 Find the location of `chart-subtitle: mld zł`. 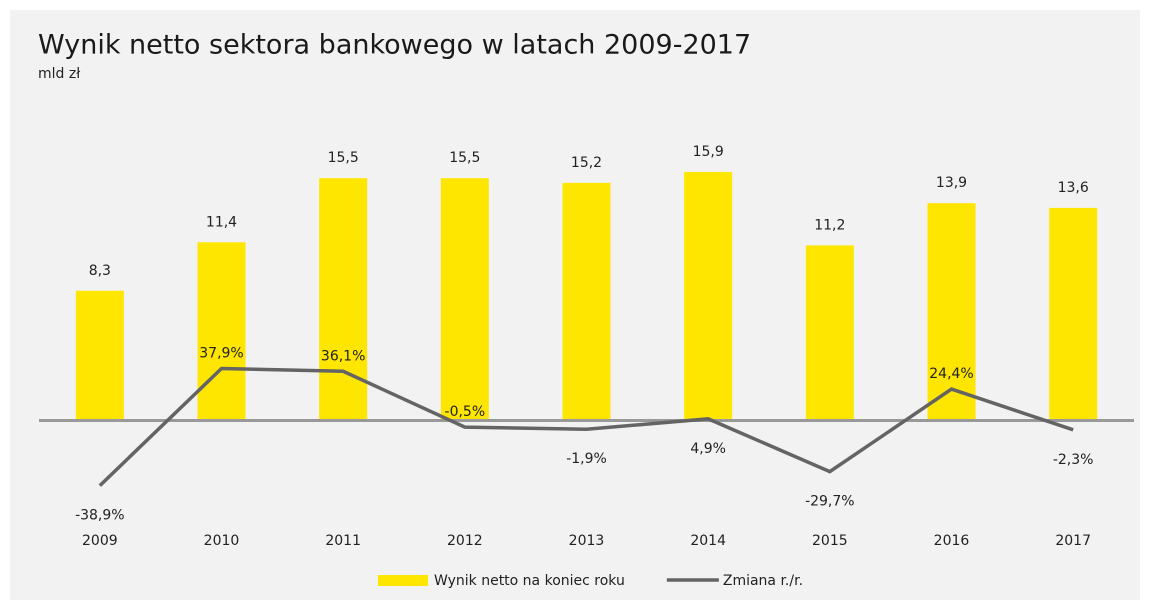

chart-subtitle: mld zł is located at coordinates (59, 74).